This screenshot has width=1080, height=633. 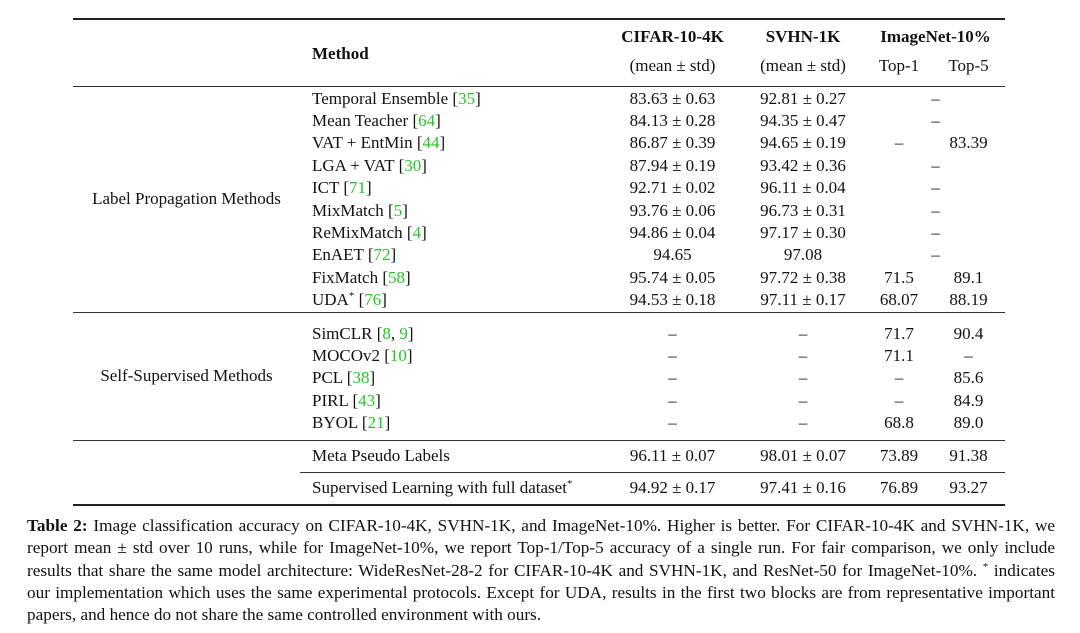 I want to click on table-row: PCL [38] – – – 85.6, so click(x=539, y=378).